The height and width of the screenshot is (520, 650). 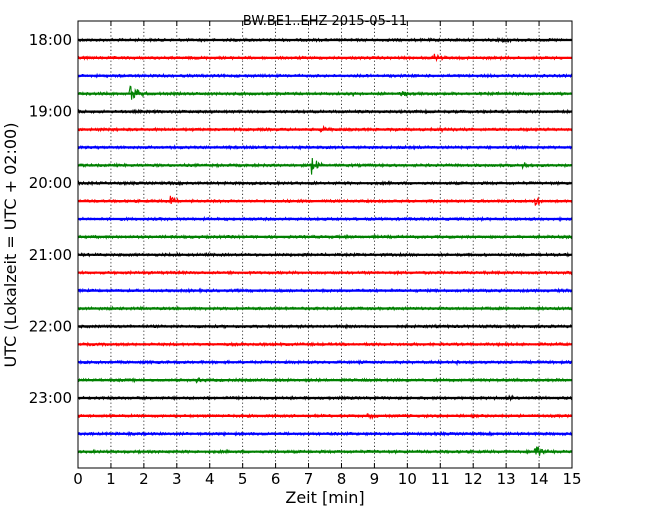 What do you see at coordinates (325, 147) in the screenshot?
I see `trace-1930` at bounding box center [325, 147].